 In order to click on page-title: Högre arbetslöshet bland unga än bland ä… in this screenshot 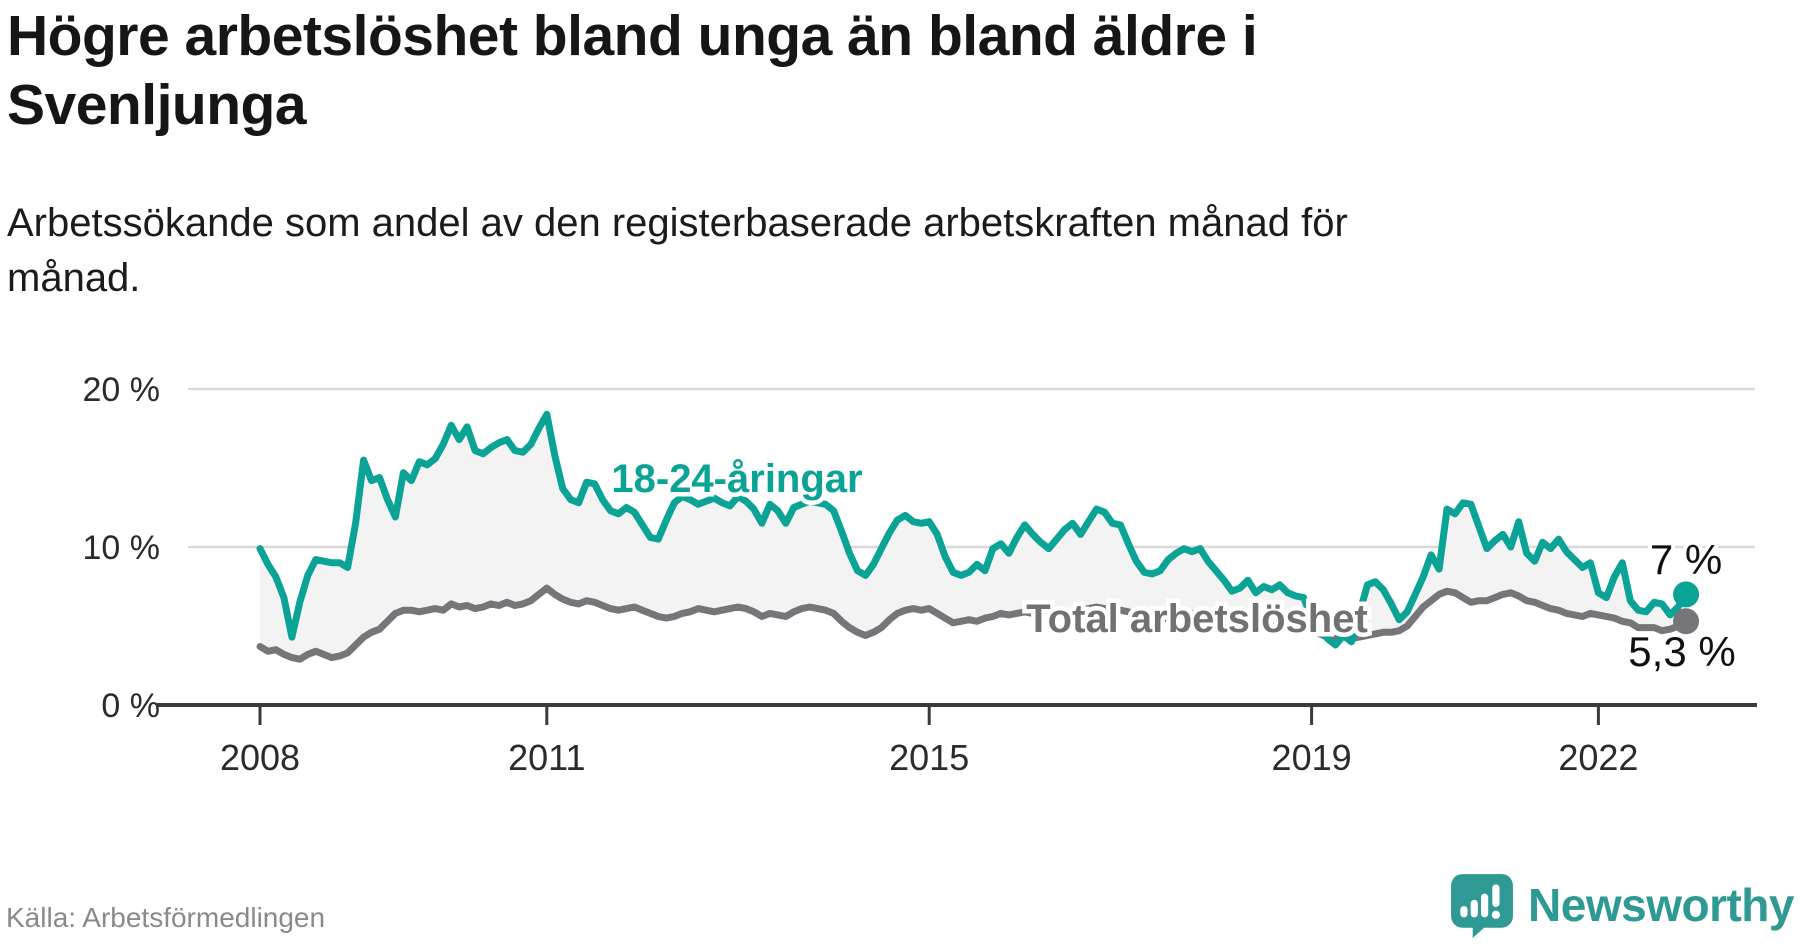, I will do `click(632, 71)`.